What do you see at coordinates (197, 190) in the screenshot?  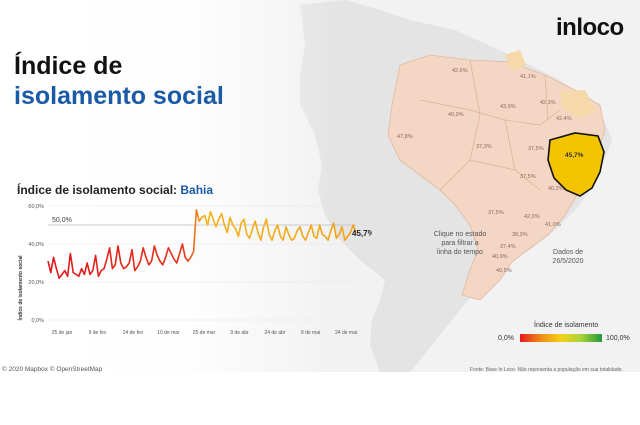 I see `chart-title-region: Bahia` at bounding box center [197, 190].